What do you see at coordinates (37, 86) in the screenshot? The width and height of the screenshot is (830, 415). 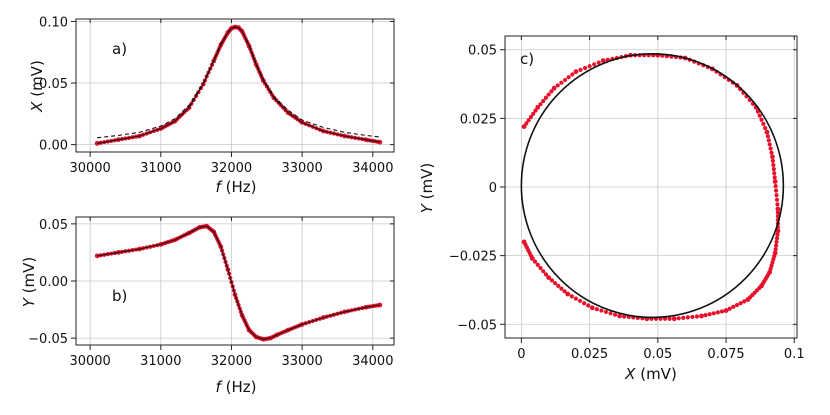 I see `y-axis-label: X (mV)` at bounding box center [37, 86].